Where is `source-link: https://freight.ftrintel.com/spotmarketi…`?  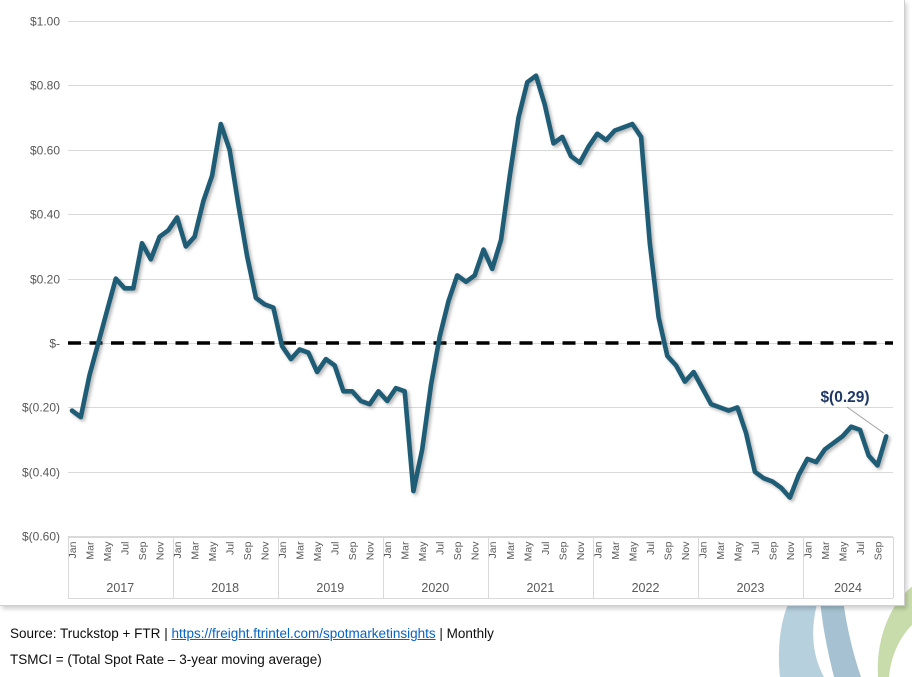
source-link: https://freight.ftrintel.com/spotmarketi… is located at coordinates (303, 633).